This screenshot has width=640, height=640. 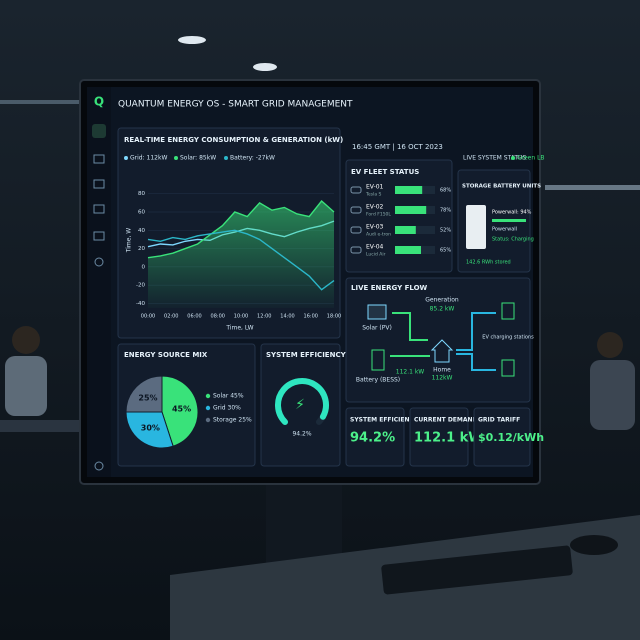 I want to click on x-tick-label: 12:00, so click(x=264, y=317).